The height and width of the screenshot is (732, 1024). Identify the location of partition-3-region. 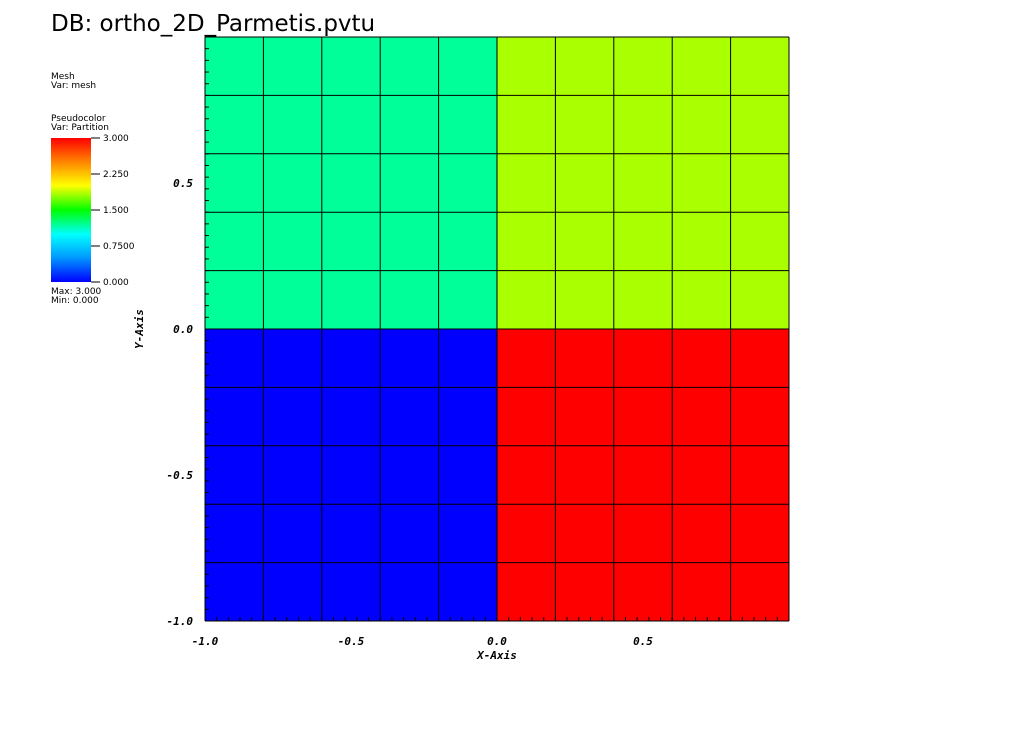
(643, 475).